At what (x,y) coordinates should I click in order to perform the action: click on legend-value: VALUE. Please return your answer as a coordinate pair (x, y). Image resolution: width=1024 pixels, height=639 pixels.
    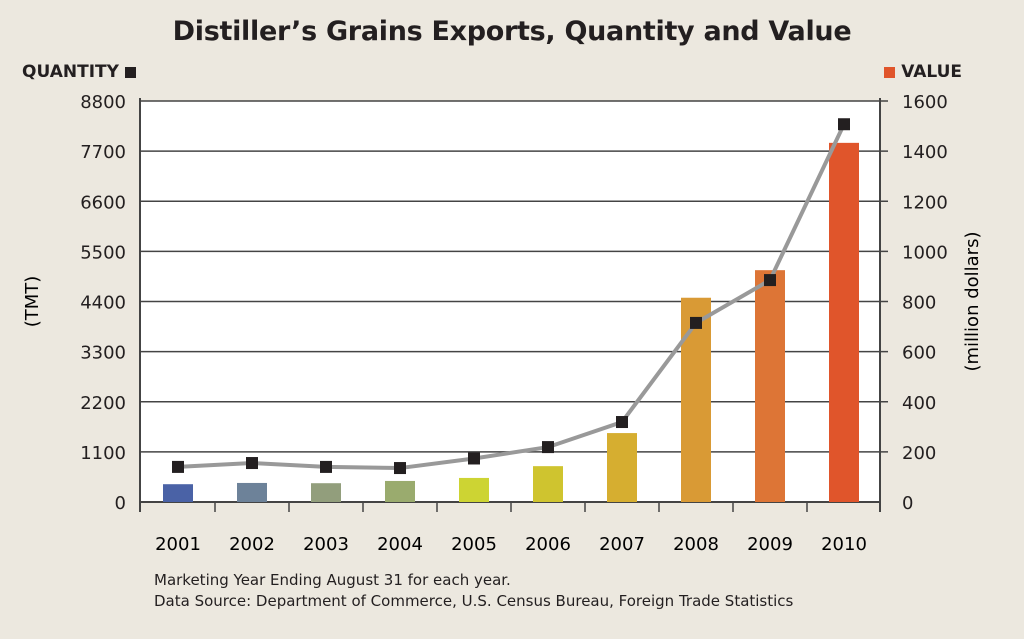
    Looking at the image, I should click on (920, 72).